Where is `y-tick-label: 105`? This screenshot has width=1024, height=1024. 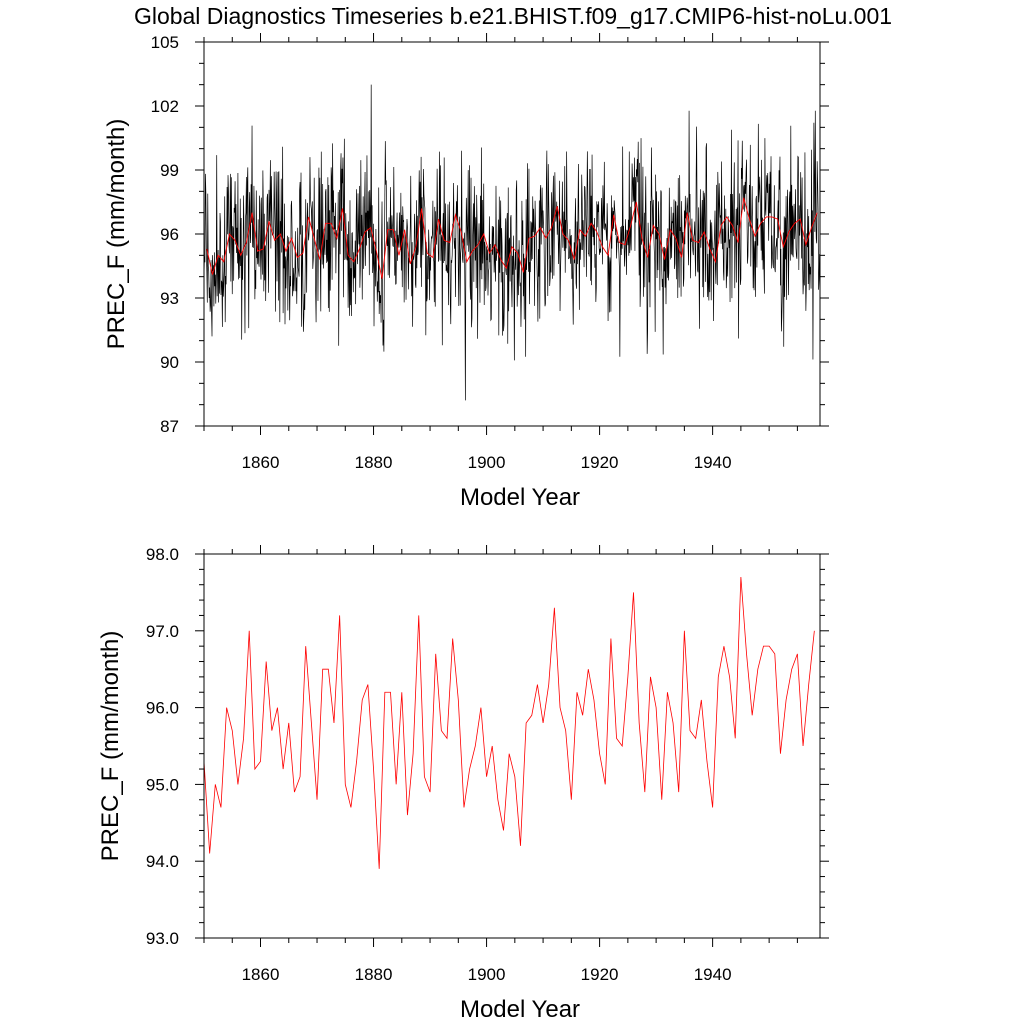
y-tick-label: 105 is located at coordinates (165, 42).